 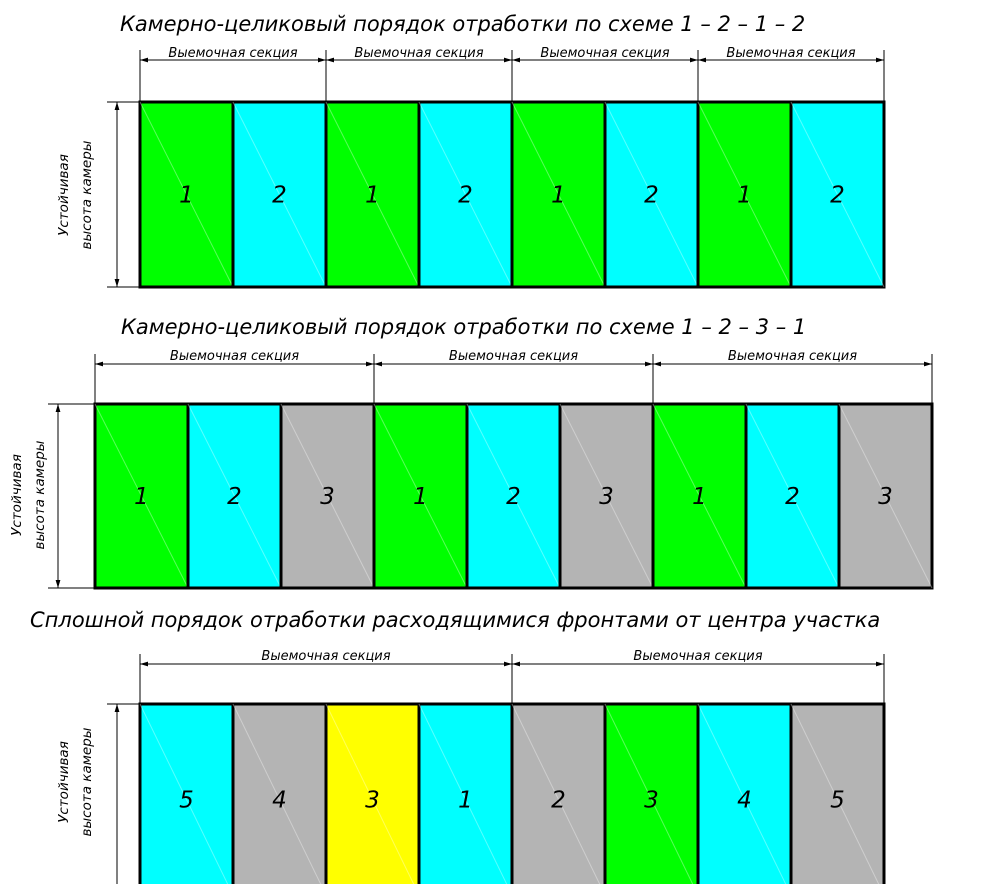 What do you see at coordinates (512, 676) in the screenshot?
I see `section-dimension: Выемочная секция Выемочная секция` at bounding box center [512, 676].